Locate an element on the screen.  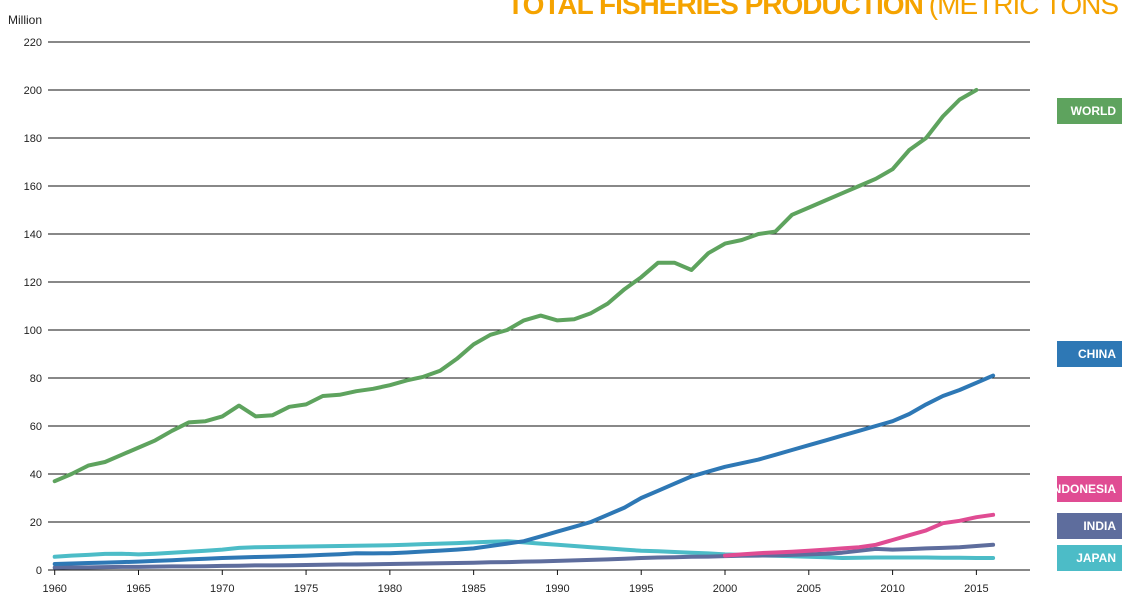
legend-item: INDONESIA is located at coordinates (1085, 489).